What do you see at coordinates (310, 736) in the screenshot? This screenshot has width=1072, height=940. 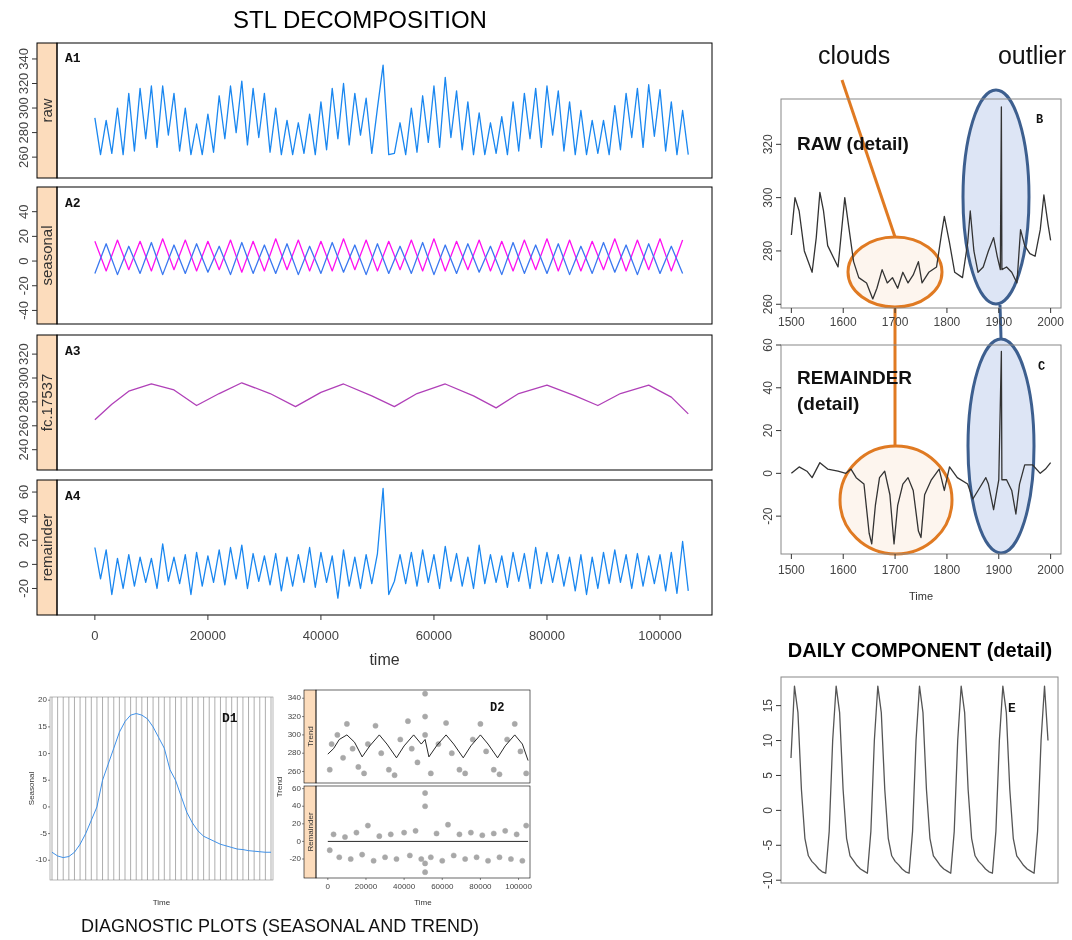 I see `y-axis-title: Trend` at bounding box center [310, 736].